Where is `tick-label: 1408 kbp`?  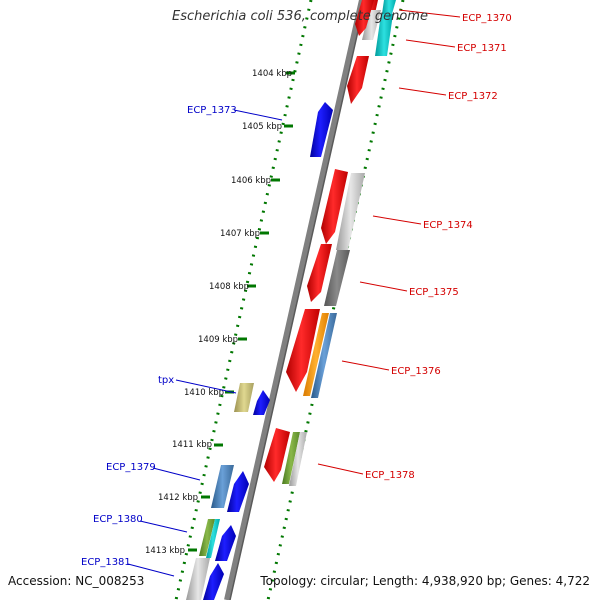 tick-label: 1408 kbp is located at coordinates (229, 287).